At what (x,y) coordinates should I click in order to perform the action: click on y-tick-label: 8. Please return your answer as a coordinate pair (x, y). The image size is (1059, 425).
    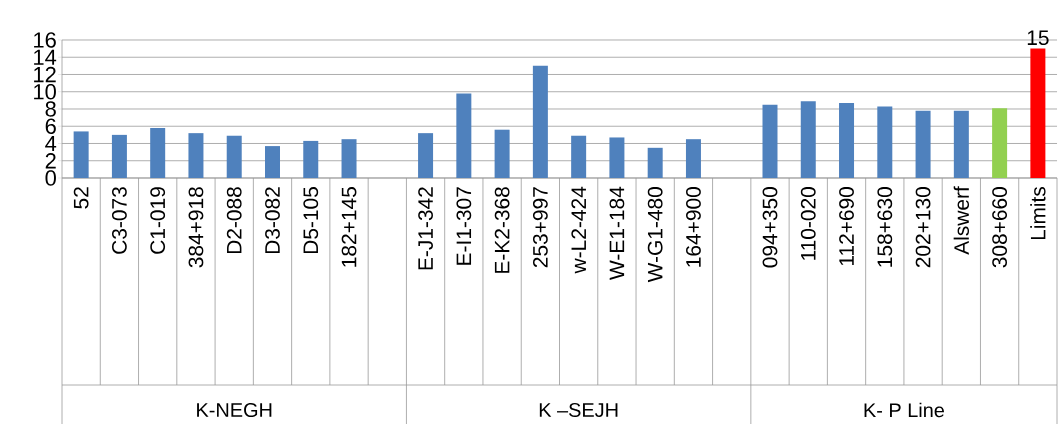
    Looking at the image, I should click on (50, 109).